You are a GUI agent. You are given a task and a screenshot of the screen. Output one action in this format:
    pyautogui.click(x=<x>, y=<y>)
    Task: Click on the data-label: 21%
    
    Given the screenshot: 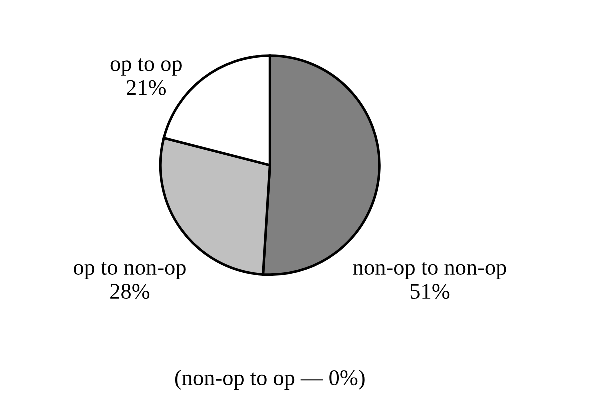 What is the action you would take?
    pyautogui.click(x=146, y=88)
    